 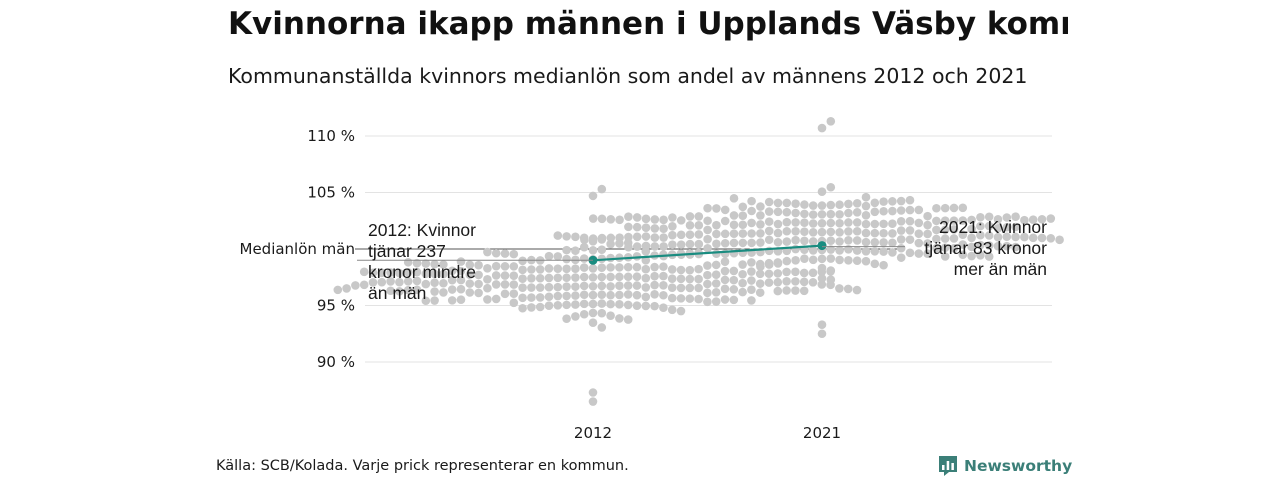 What do you see at coordinates (822, 246) in the screenshot?
I see `highlight-point` at bounding box center [822, 246].